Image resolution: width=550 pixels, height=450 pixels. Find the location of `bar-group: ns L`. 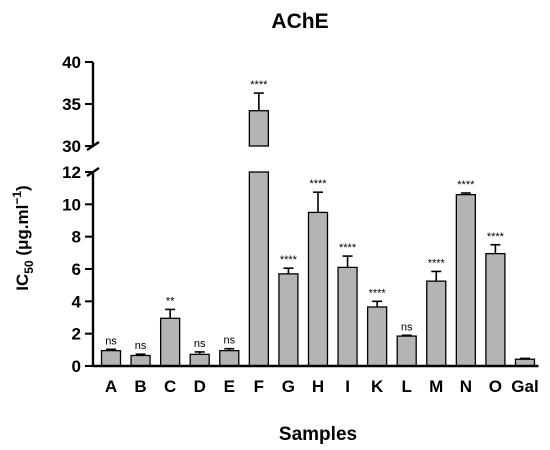

bar-group: ns L is located at coordinates (406, 358).